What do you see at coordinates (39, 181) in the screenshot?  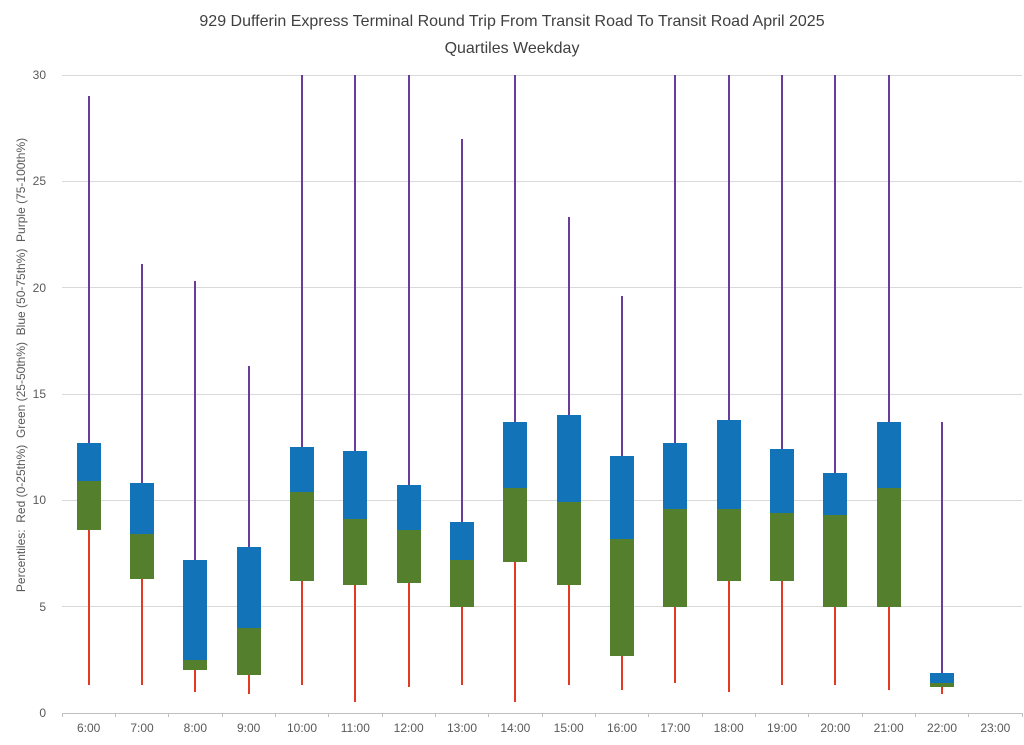 I see `y-tick-label: 25` at bounding box center [39, 181].